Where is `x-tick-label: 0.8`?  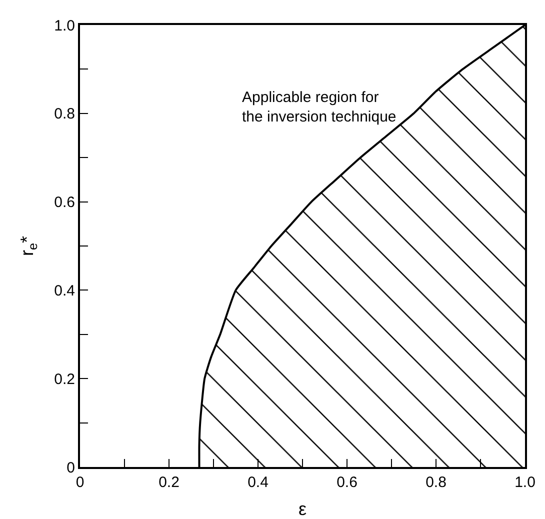
x-tick-label: 0.8 is located at coordinates (436, 482).